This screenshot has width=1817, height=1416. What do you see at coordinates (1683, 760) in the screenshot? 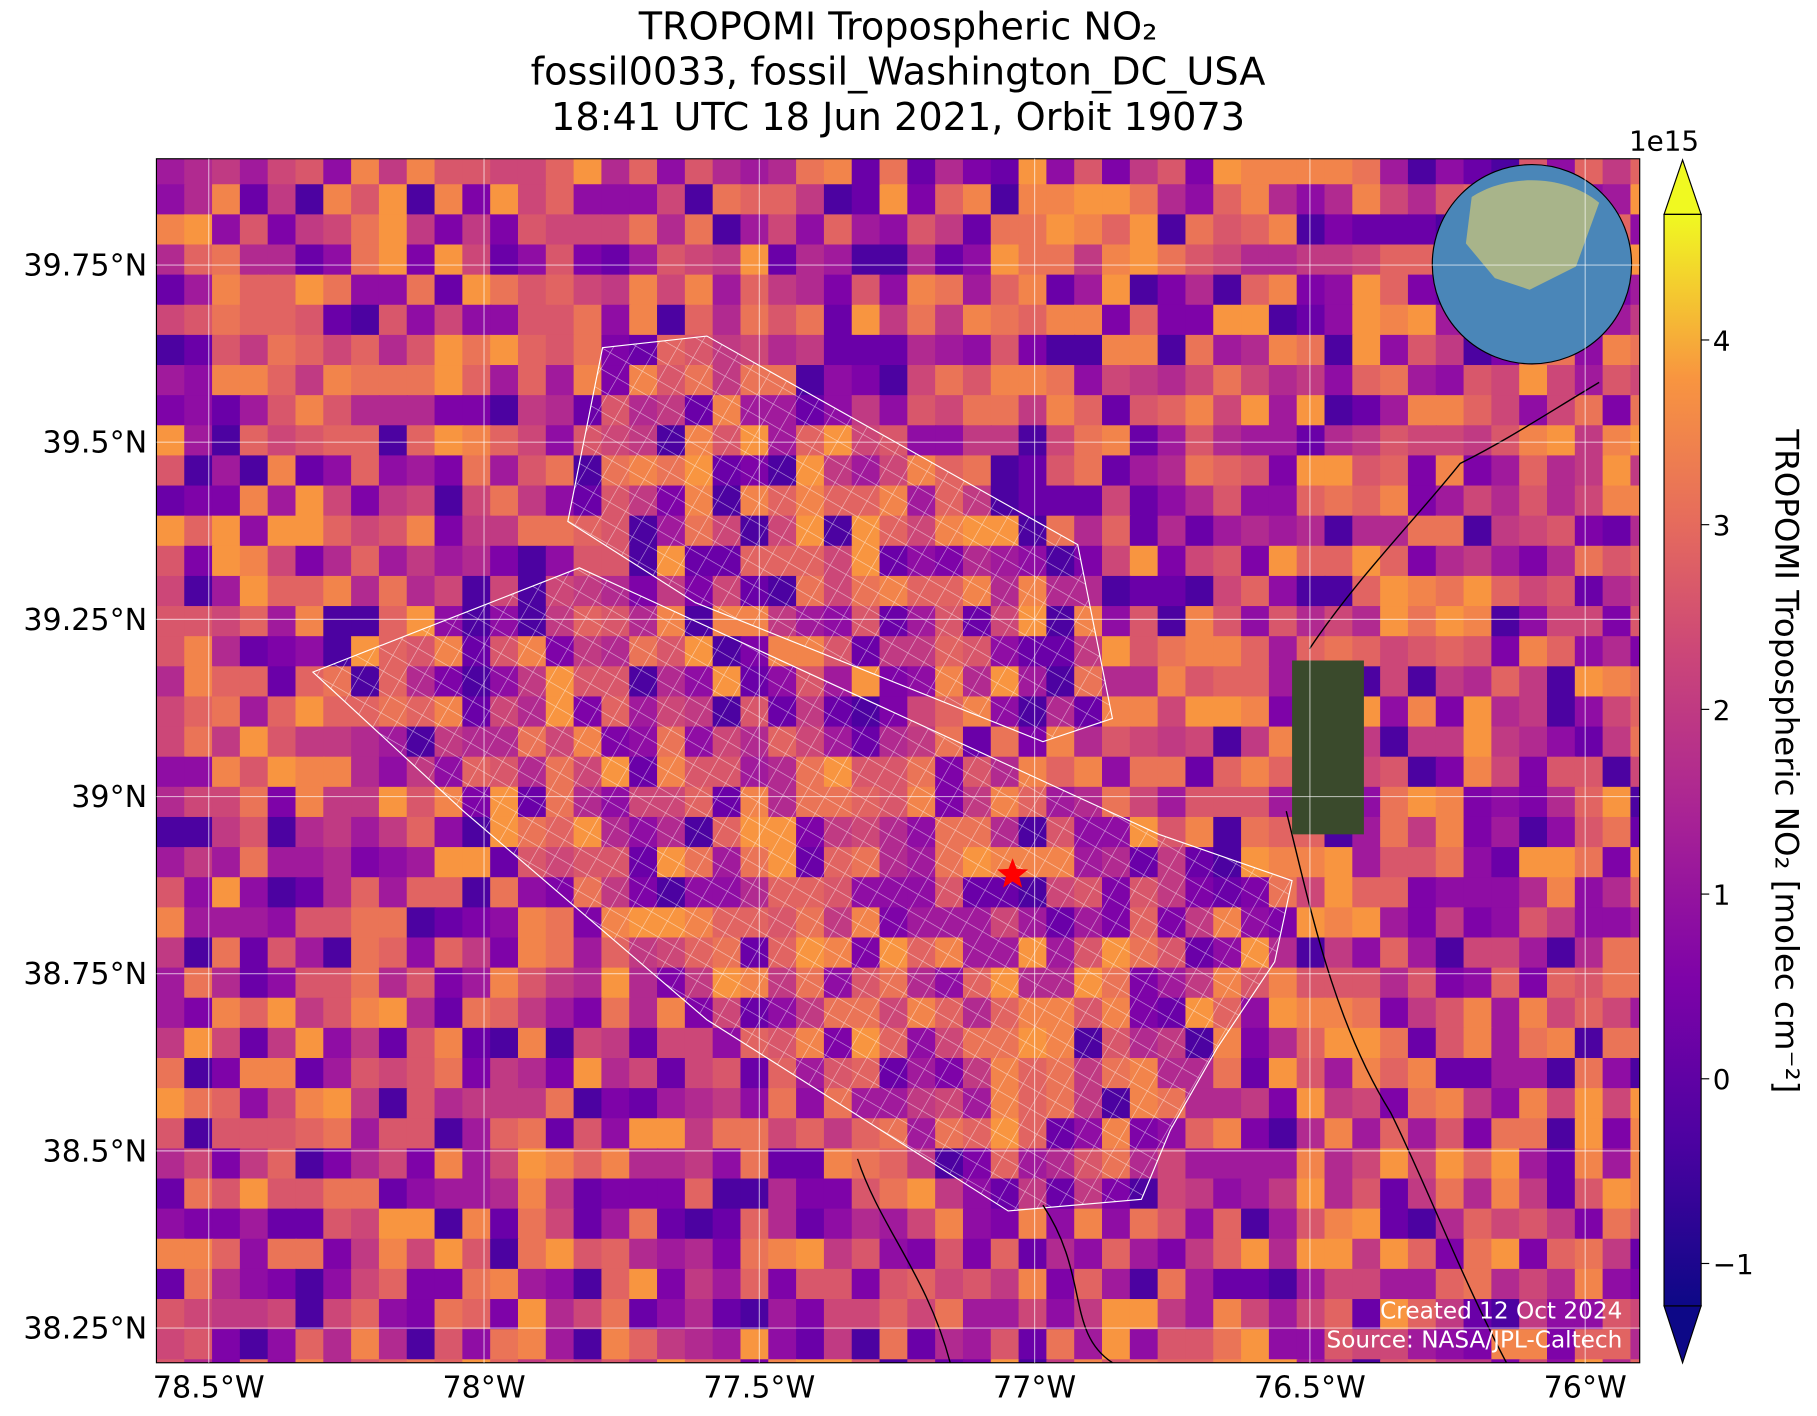
I see `colorbar` at bounding box center [1683, 760].